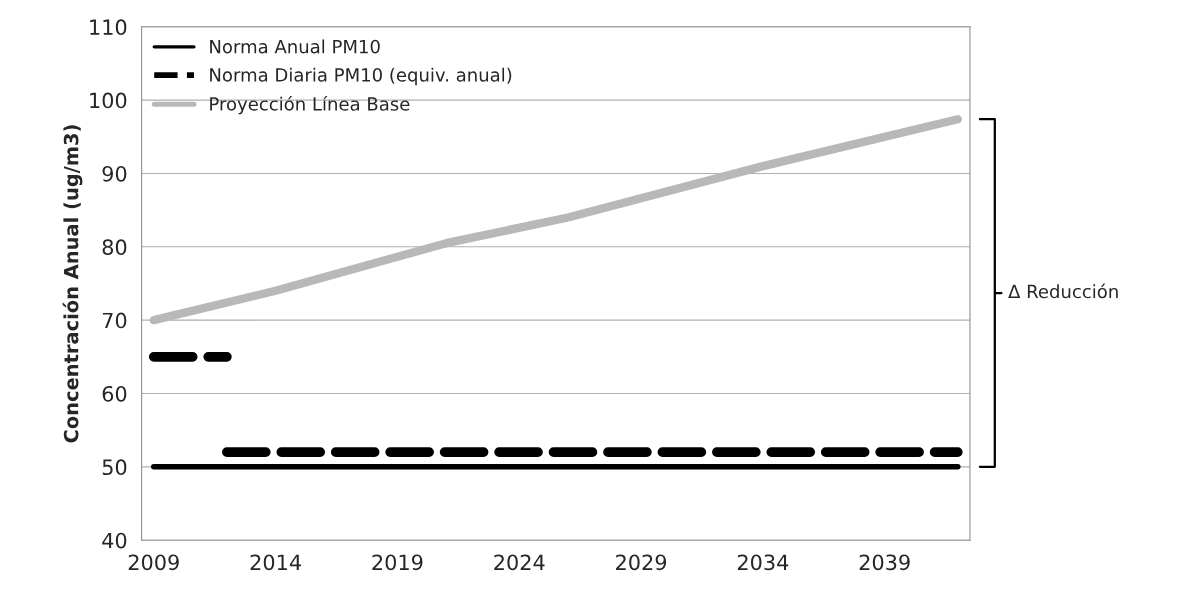 This screenshot has height=609, width=1180. Describe the element at coordinates (114, 247) in the screenshot. I see `y-tick-label: 80` at that location.